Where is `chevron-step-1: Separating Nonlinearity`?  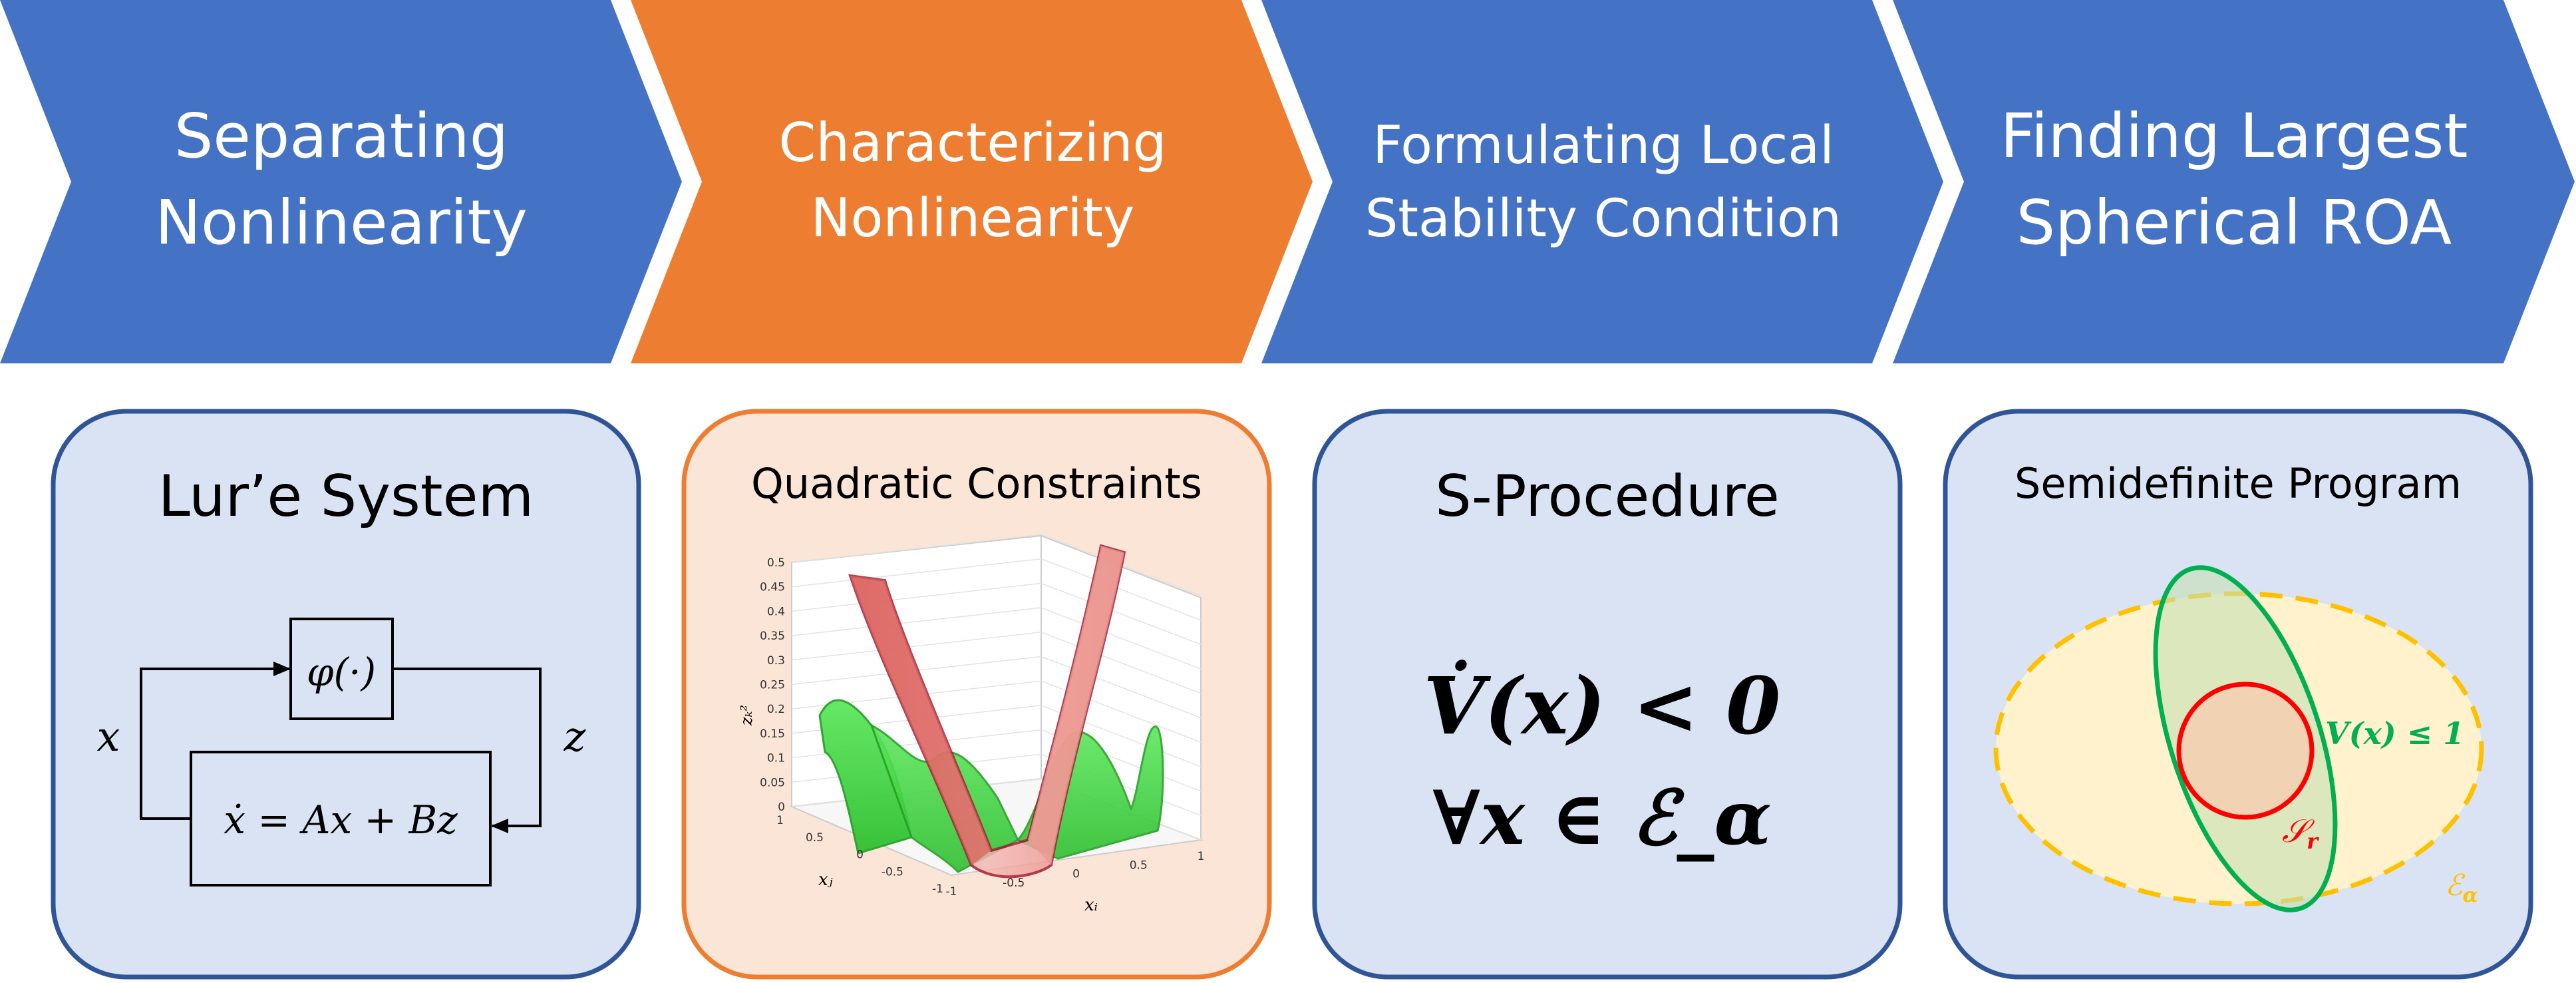
chevron-step-1: Separating Nonlinearity is located at coordinates (341, 182).